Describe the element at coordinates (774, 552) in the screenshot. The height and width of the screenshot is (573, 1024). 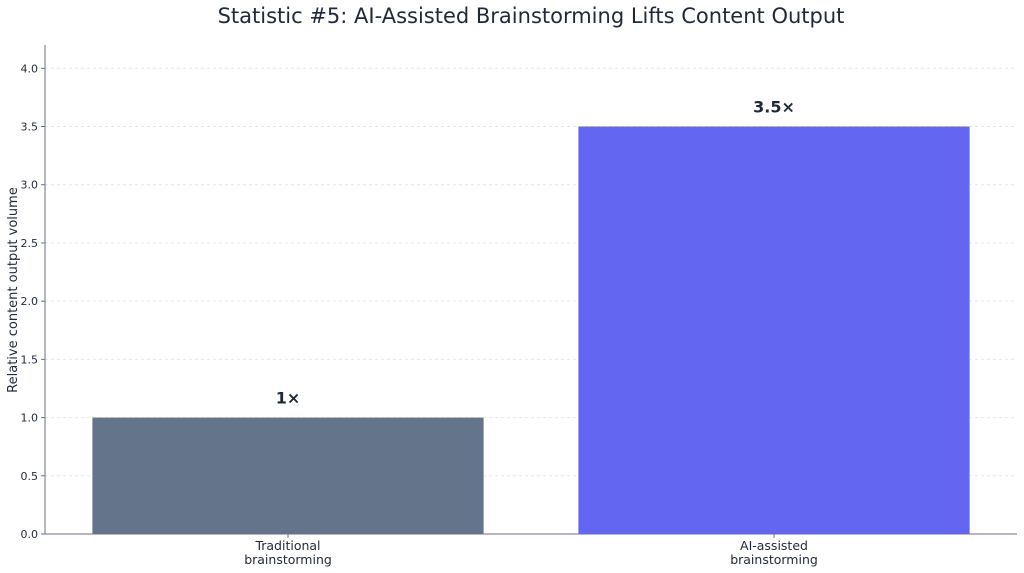
I see `x-category-label: AI-assisted brainstorming` at that location.